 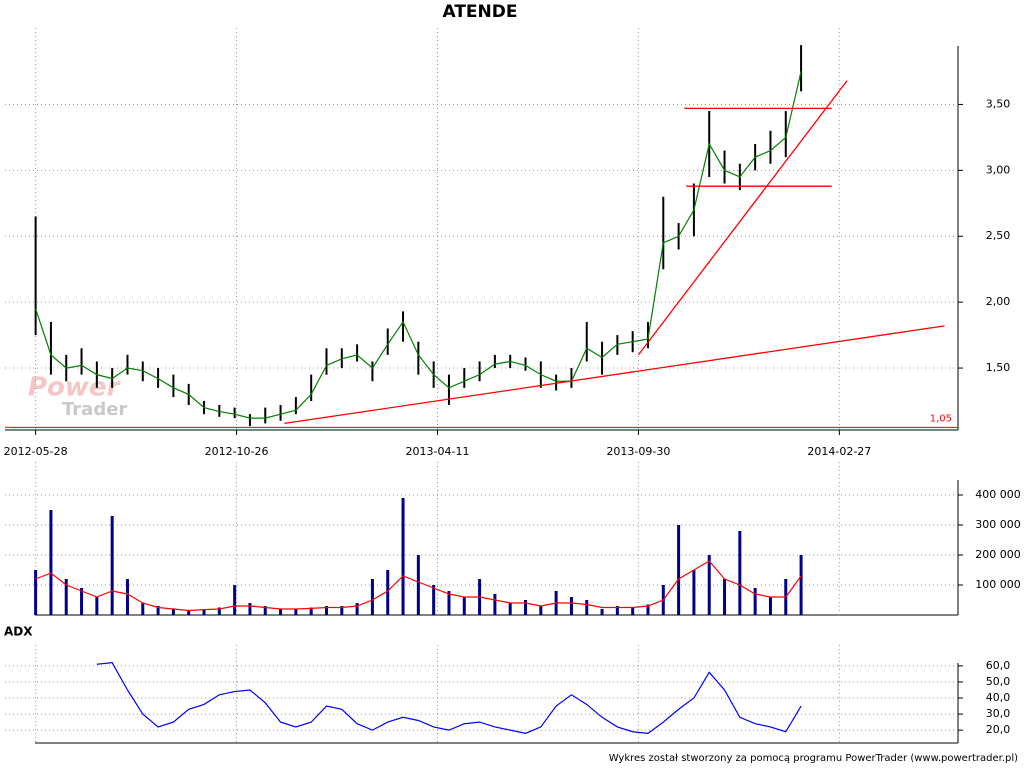 What do you see at coordinates (94, 409) in the screenshot?
I see `watermark: Trader` at bounding box center [94, 409].